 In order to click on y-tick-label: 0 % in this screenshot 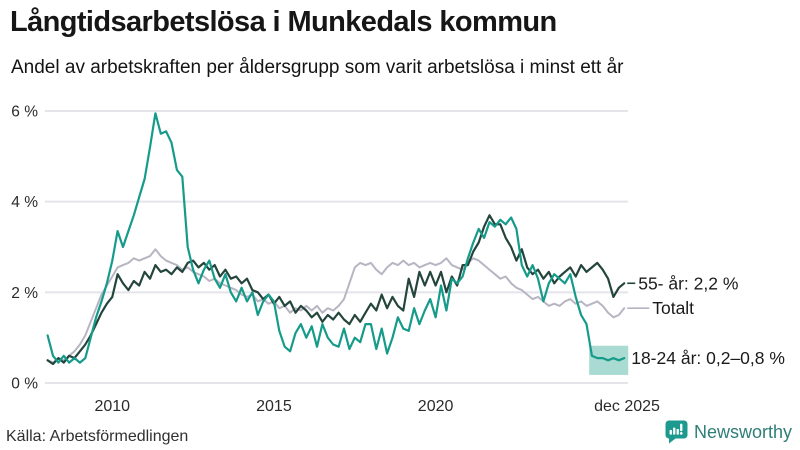, I will do `click(24, 384)`.